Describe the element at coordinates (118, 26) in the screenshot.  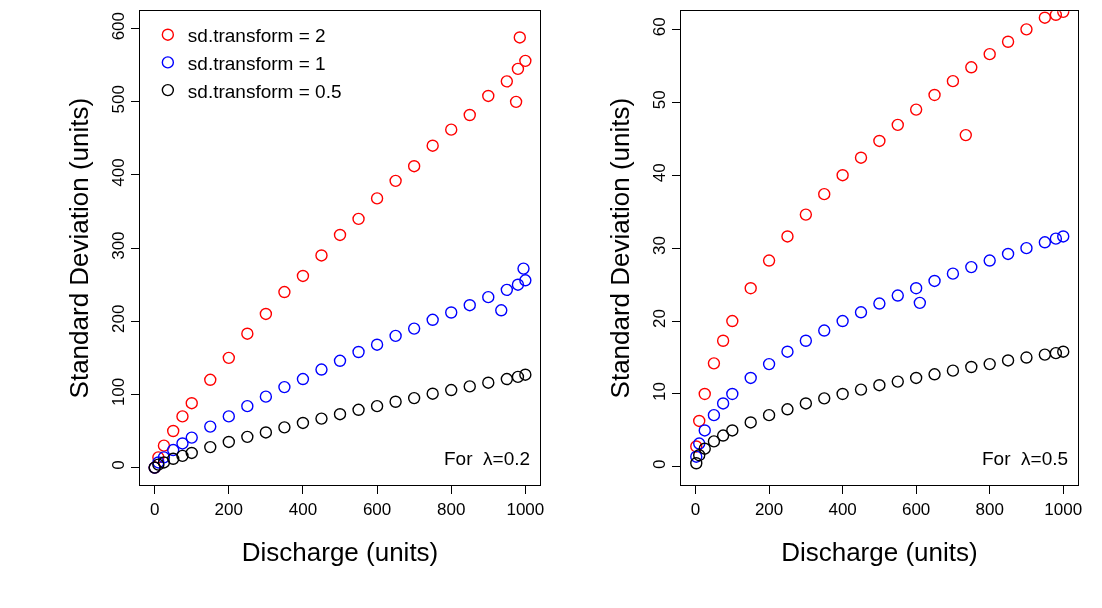
I see `y-tick-label: 600` at that location.